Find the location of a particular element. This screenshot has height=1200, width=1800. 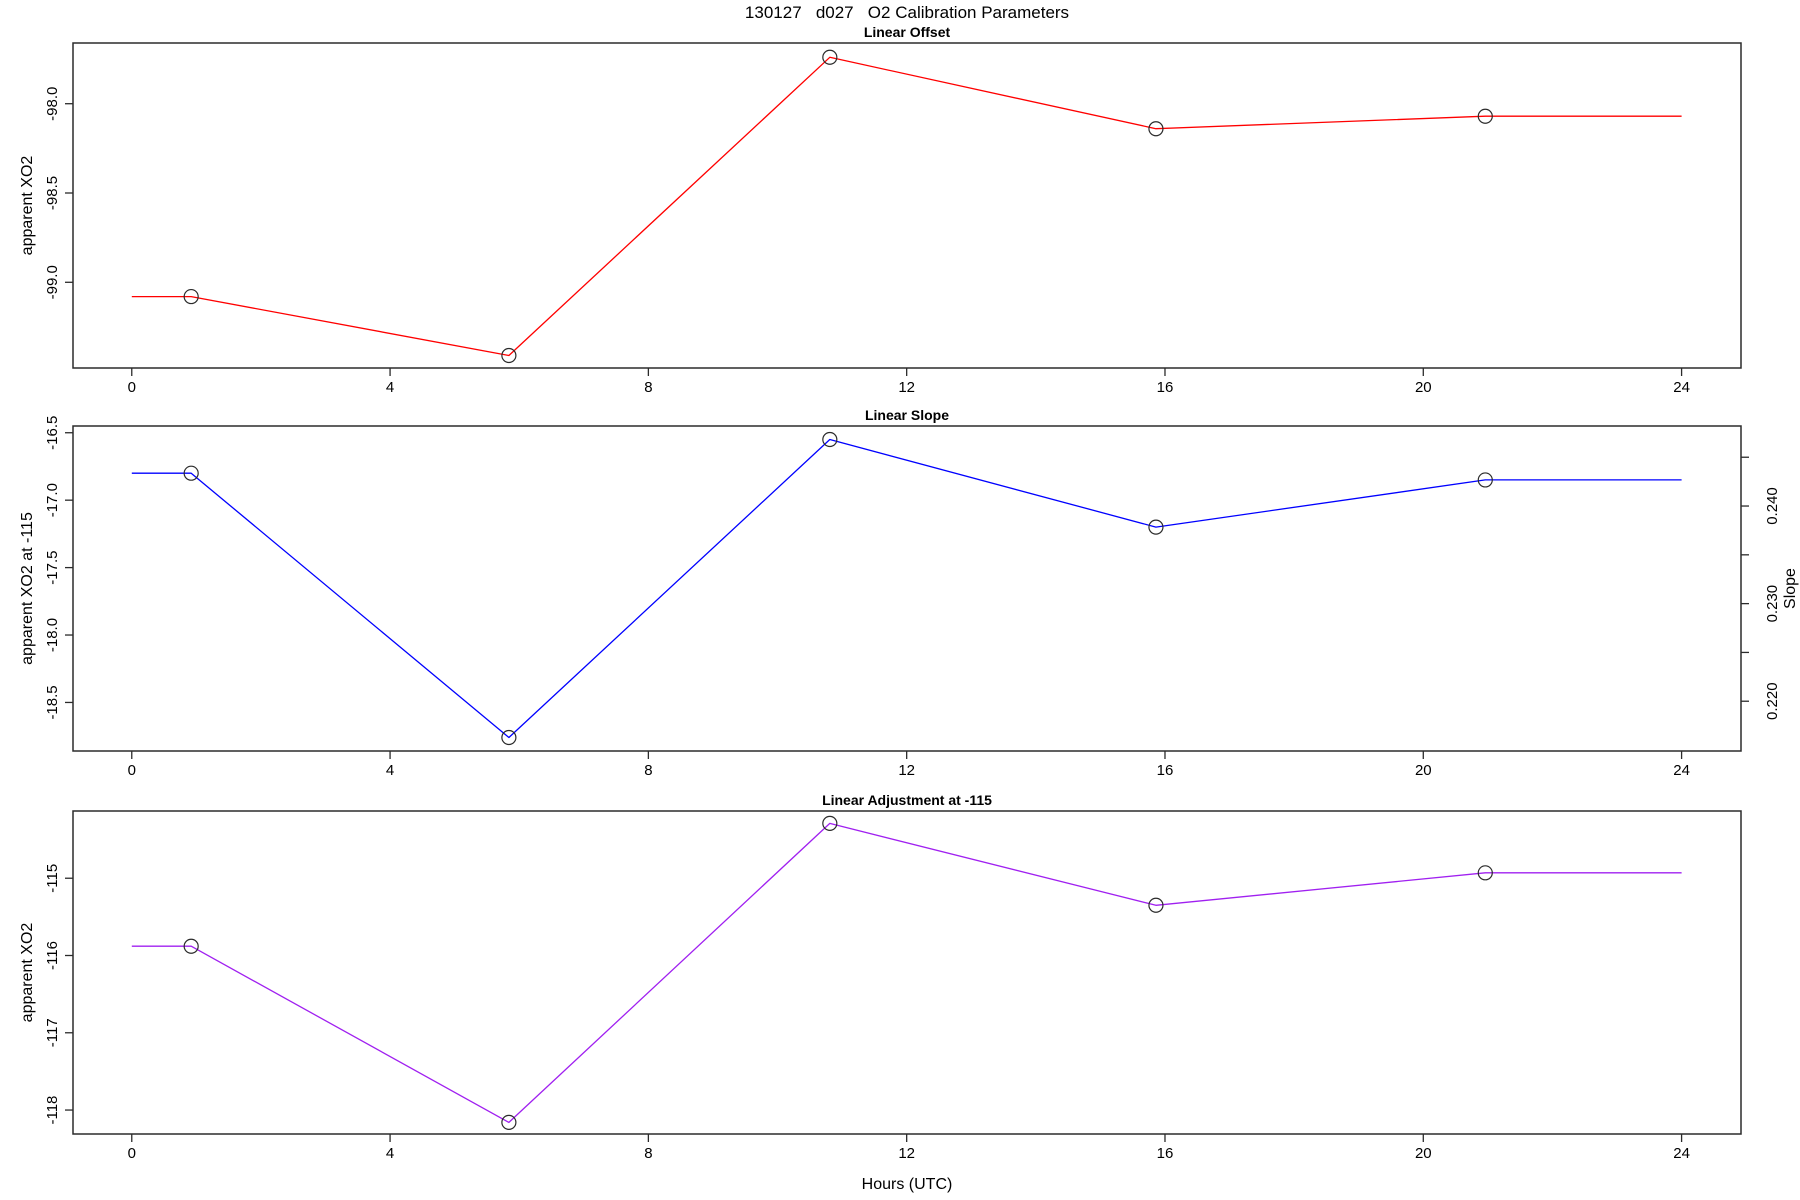

right-y-tick-label: 0.230 is located at coordinates (1772, 604).